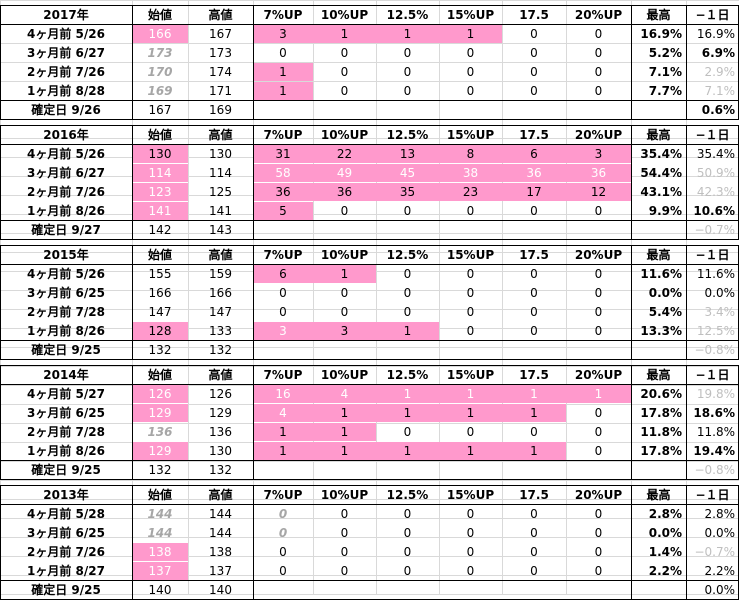 This screenshot has height=600, width=739. I want to click on threshold-count: 6, so click(283, 274).